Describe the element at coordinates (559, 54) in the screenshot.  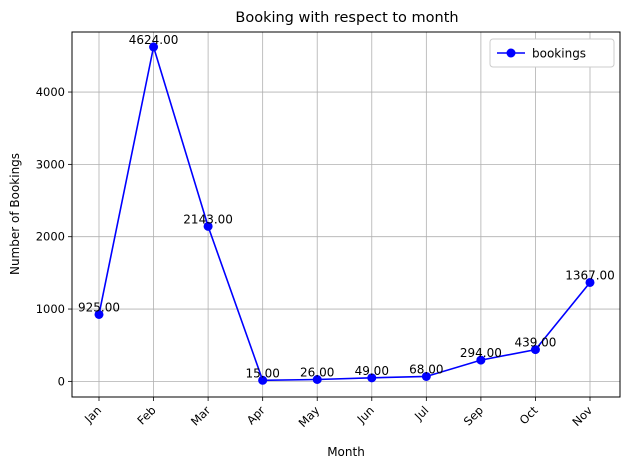
I see `legend-label: bookings` at that location.